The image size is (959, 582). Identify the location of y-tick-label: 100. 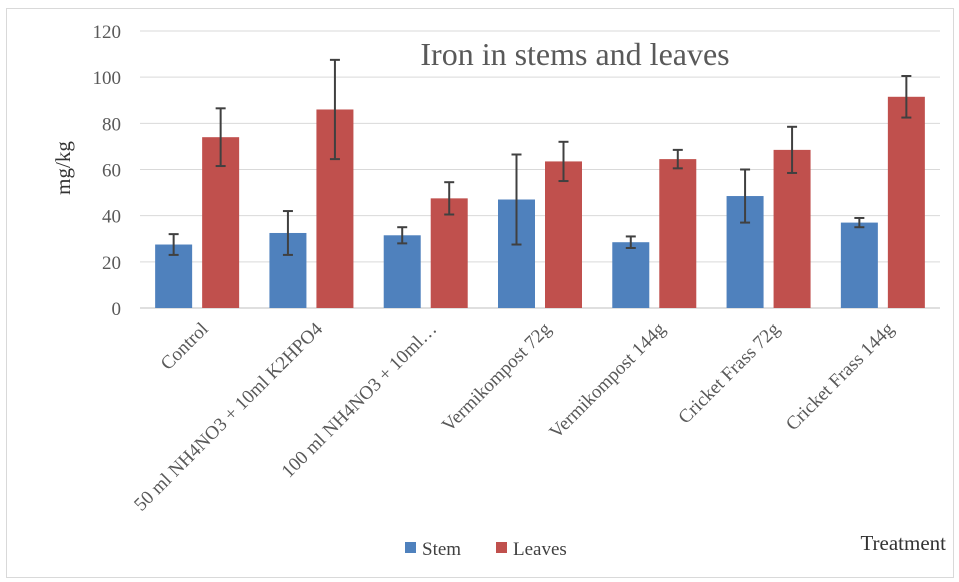
(107, 78).